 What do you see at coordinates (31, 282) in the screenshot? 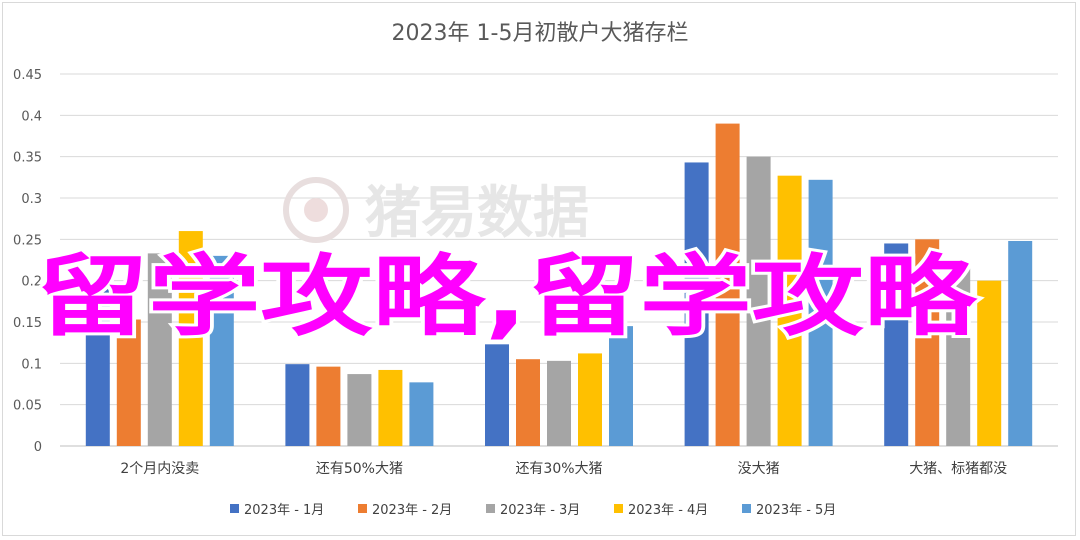
I see `y-tick-label: 0.2` at bounding box center [31, 282].